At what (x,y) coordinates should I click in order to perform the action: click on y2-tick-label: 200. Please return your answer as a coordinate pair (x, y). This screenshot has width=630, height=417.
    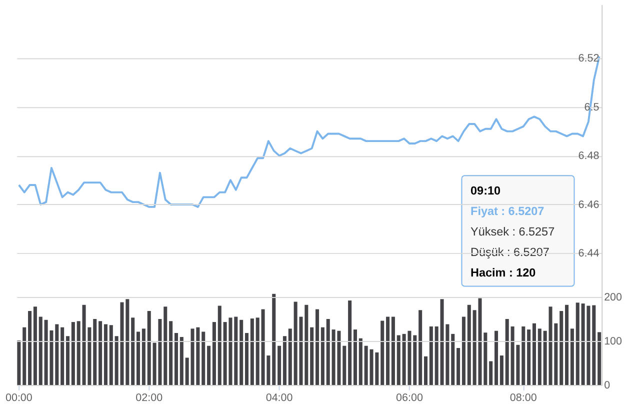
    Looking at the image, I should click on (613, 297).